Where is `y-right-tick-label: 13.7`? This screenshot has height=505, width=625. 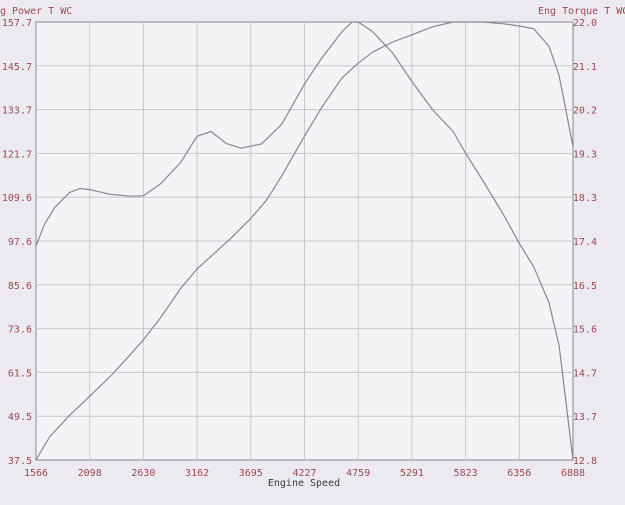 y-right-tick-label: 13.7 is located at coordinates (585, 417).